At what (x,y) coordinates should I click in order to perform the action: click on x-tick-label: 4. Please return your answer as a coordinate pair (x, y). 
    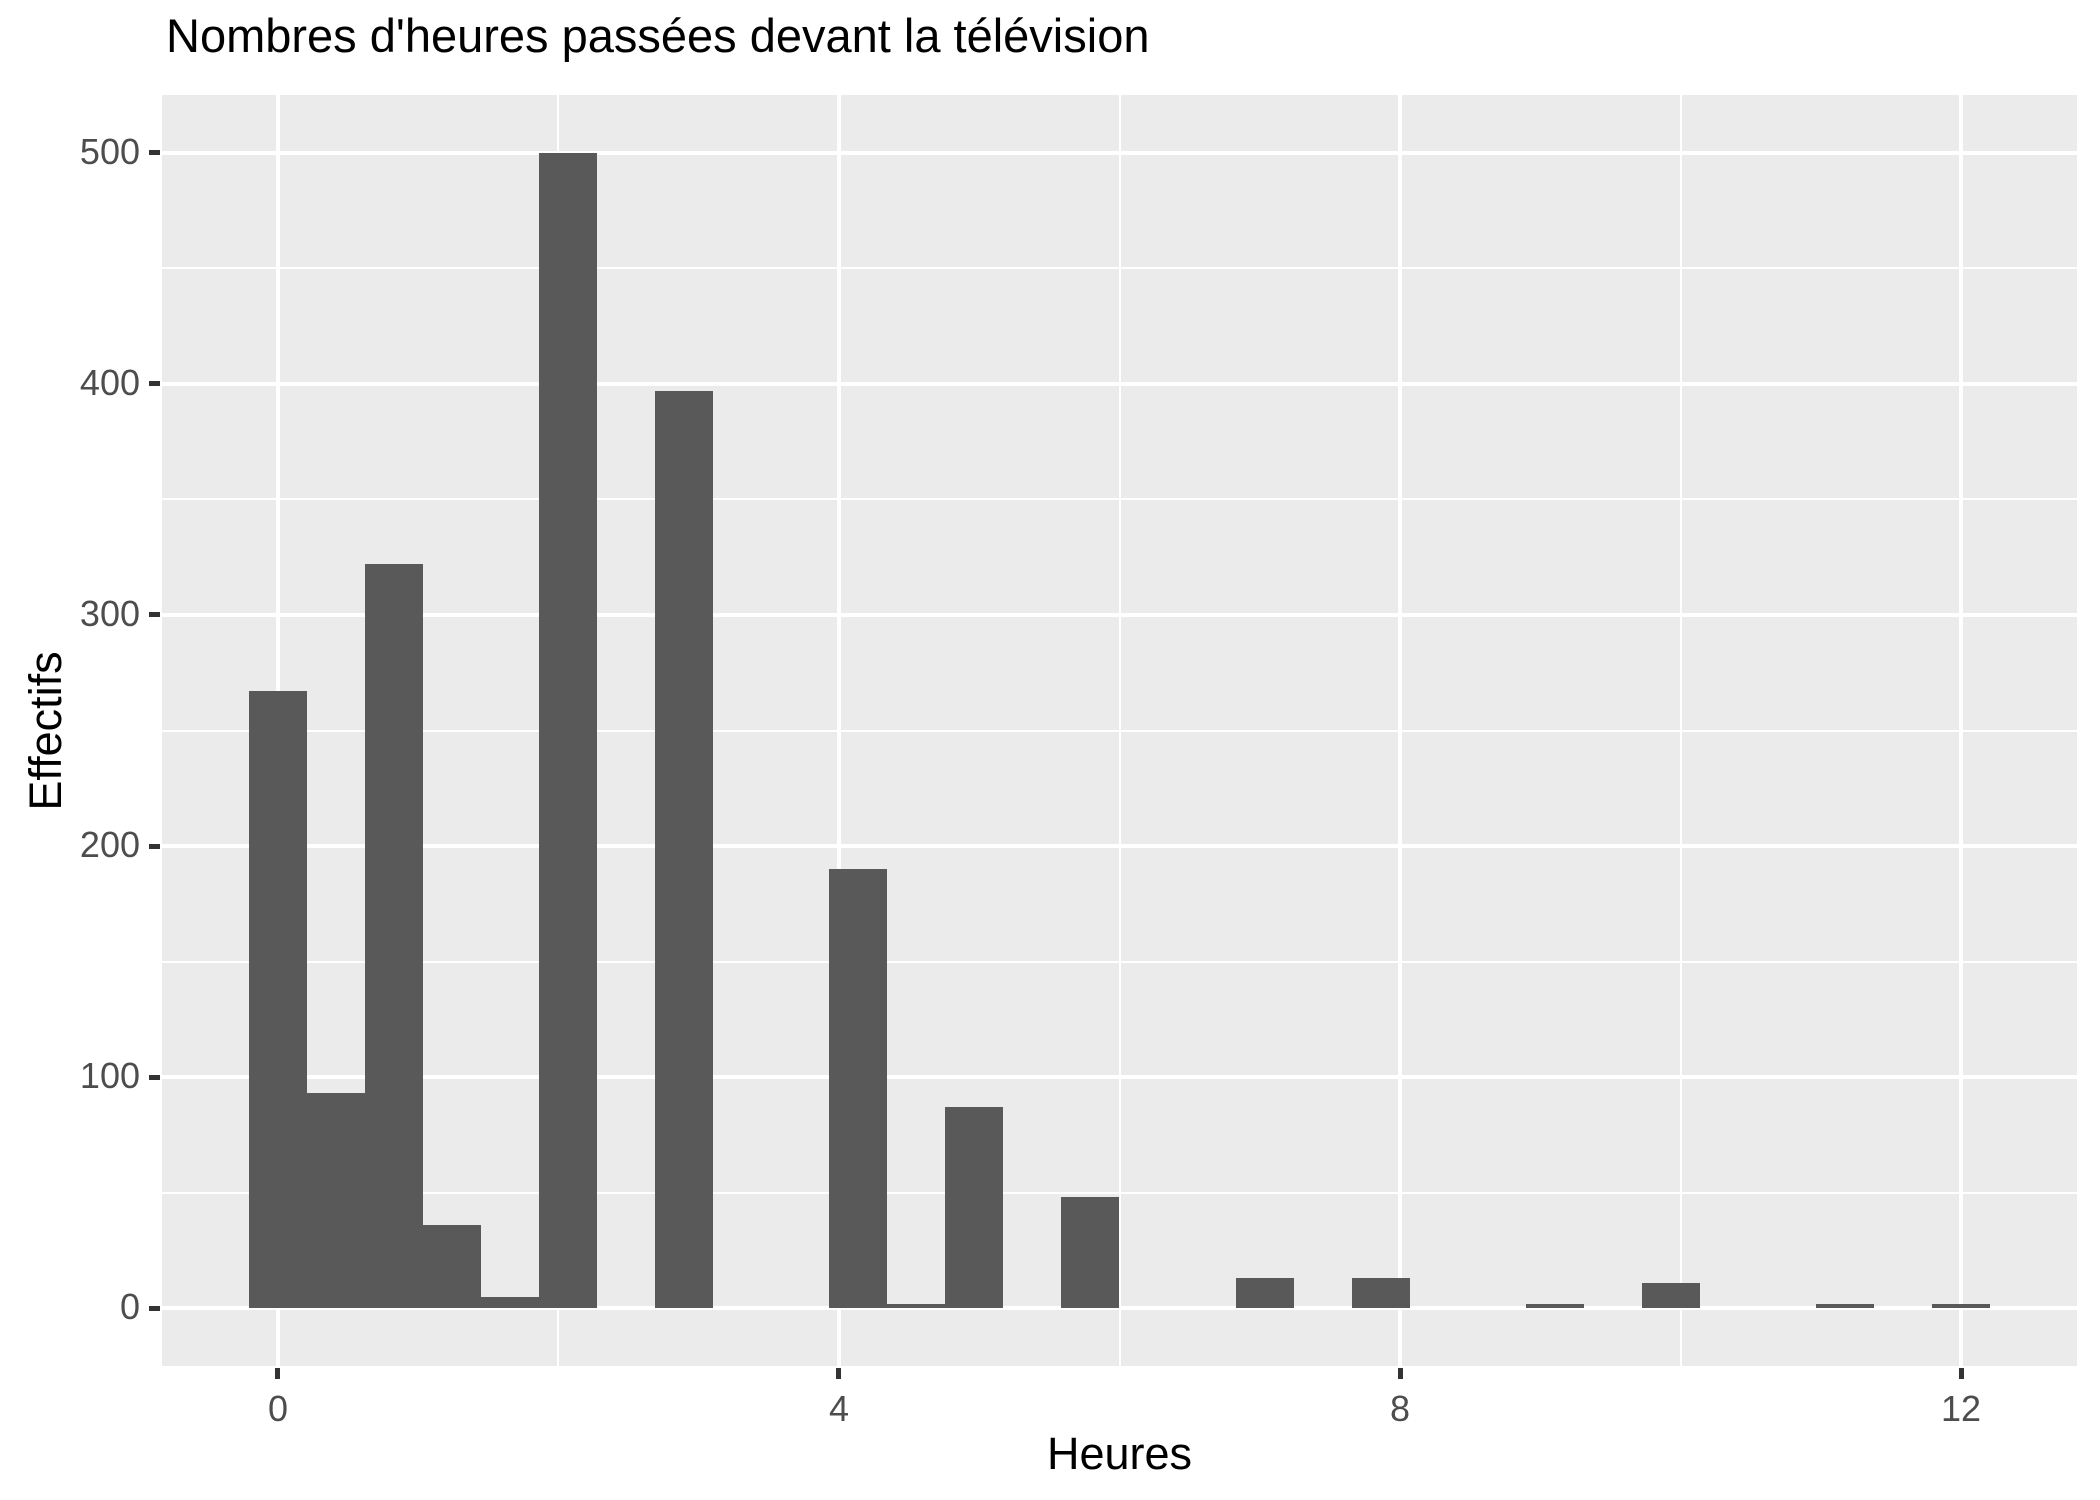
    Looking at the image, I should click on (838, 1408).